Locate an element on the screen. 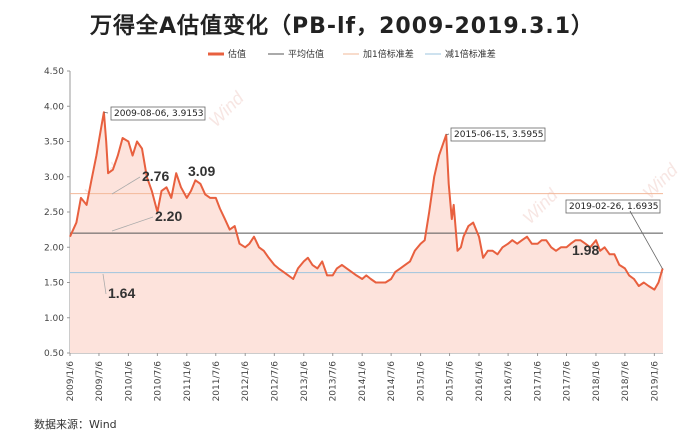 Image resolution: width=684 pixels, height=437 pixels. y-tick-label: 3.50 is located at coordinates (54, 143).